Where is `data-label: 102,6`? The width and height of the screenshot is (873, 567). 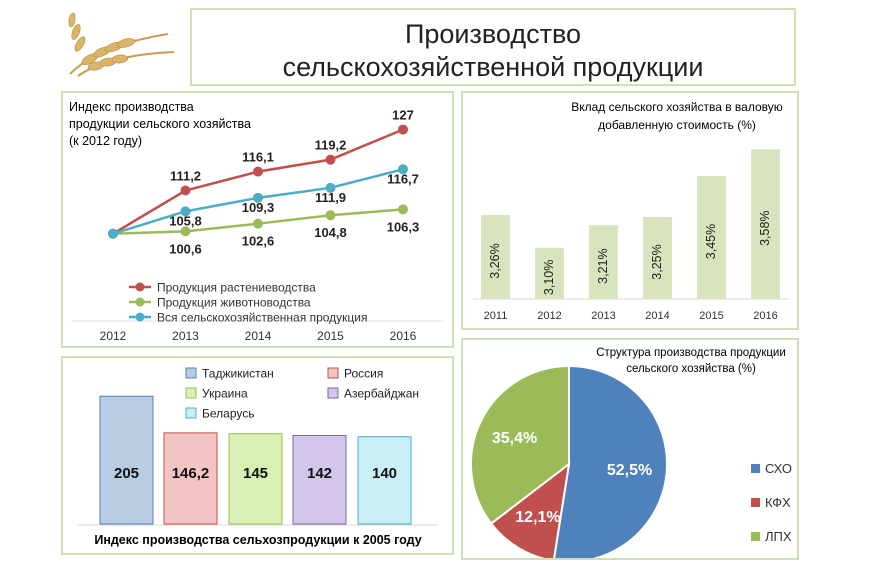
data-label: 102,6 is located at coordinates (258, 241).